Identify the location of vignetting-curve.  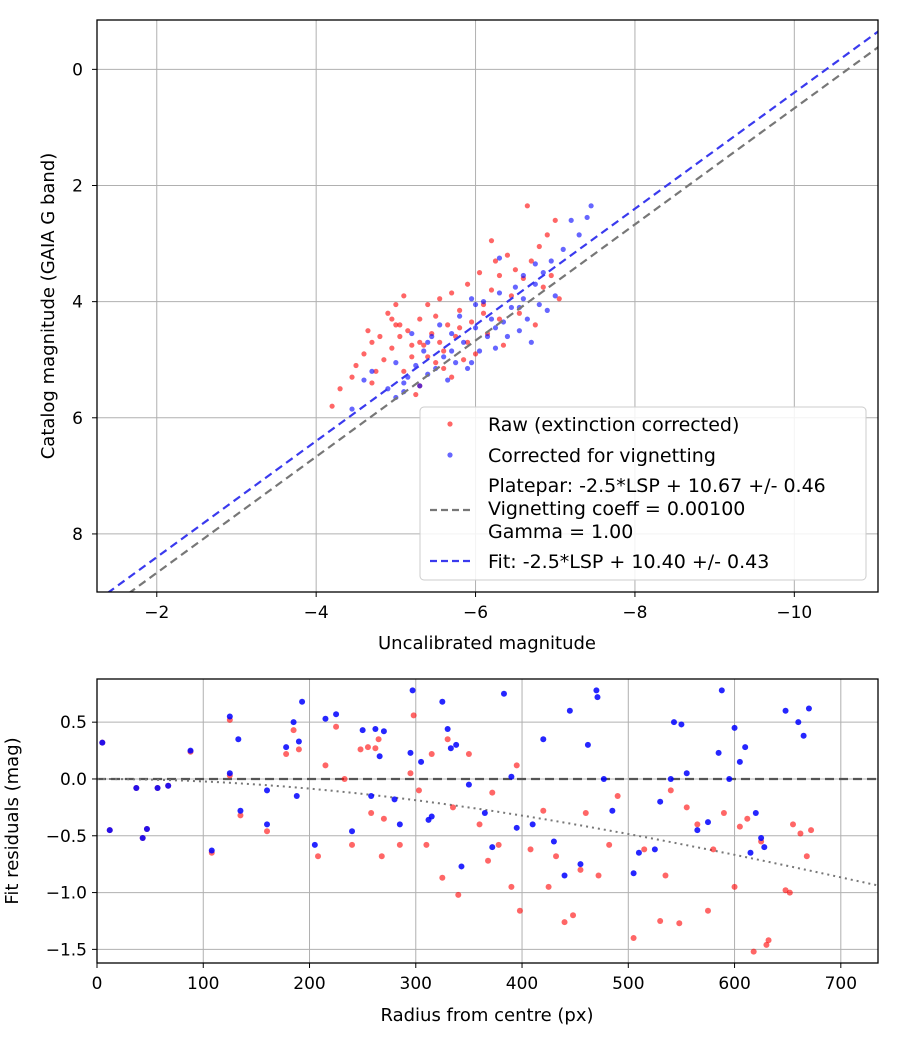
(487, 832).